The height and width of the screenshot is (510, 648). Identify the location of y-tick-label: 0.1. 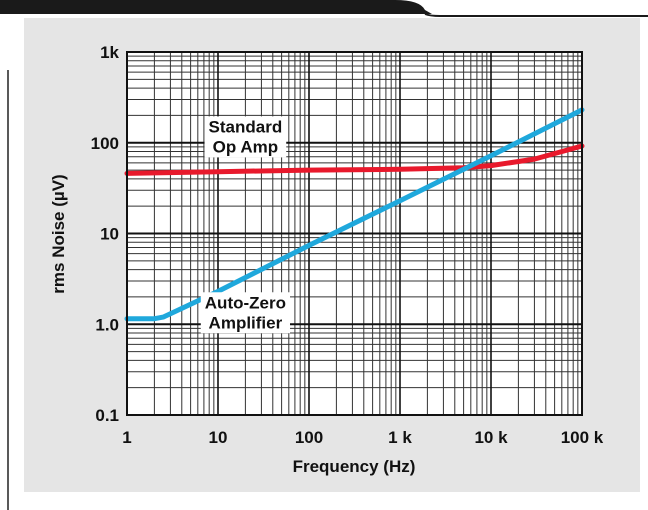
(107, 415).